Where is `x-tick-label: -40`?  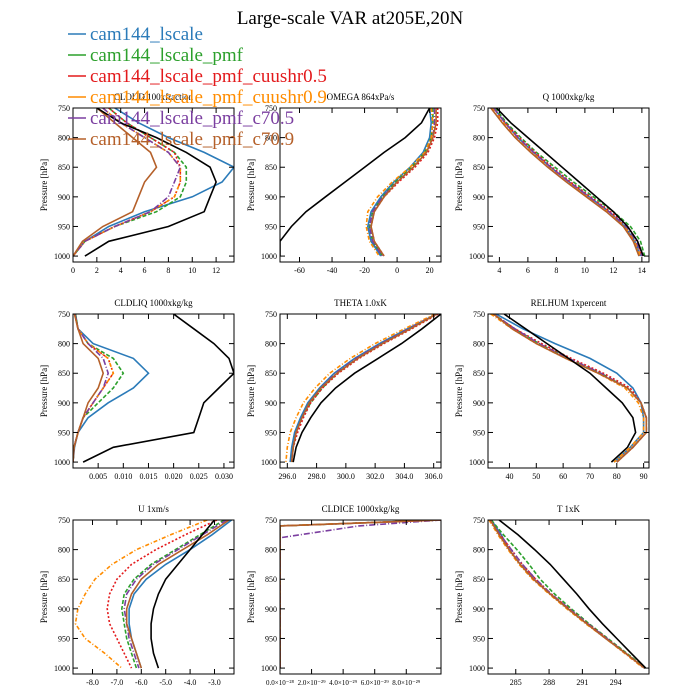
x-tick-label: -40 is located at coordinates (332, 270).